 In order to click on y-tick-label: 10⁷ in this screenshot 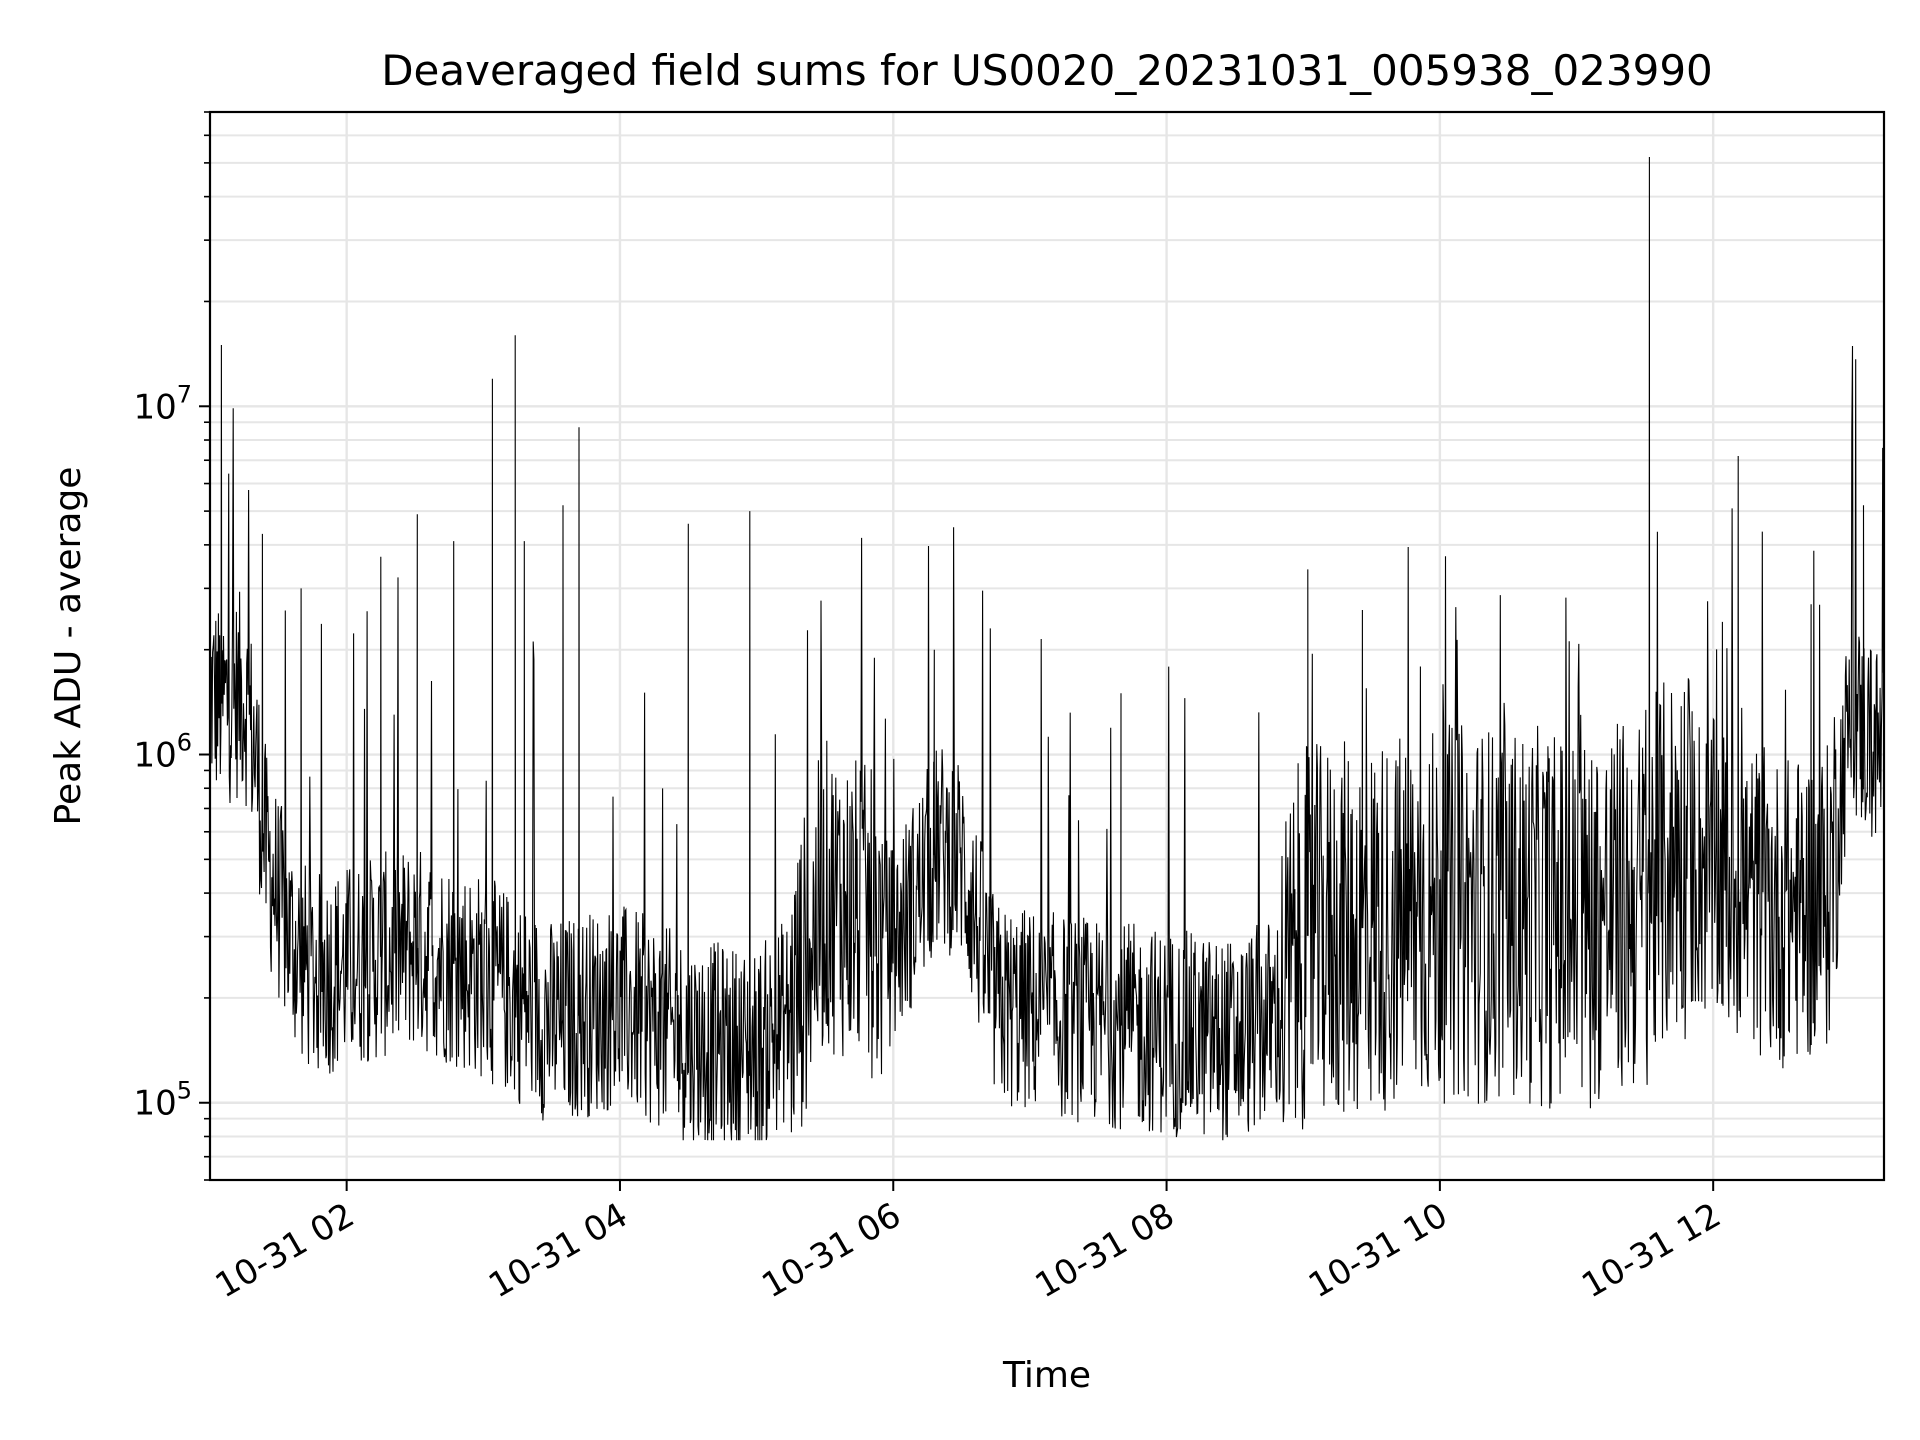, I will do `click(162, 403)`.